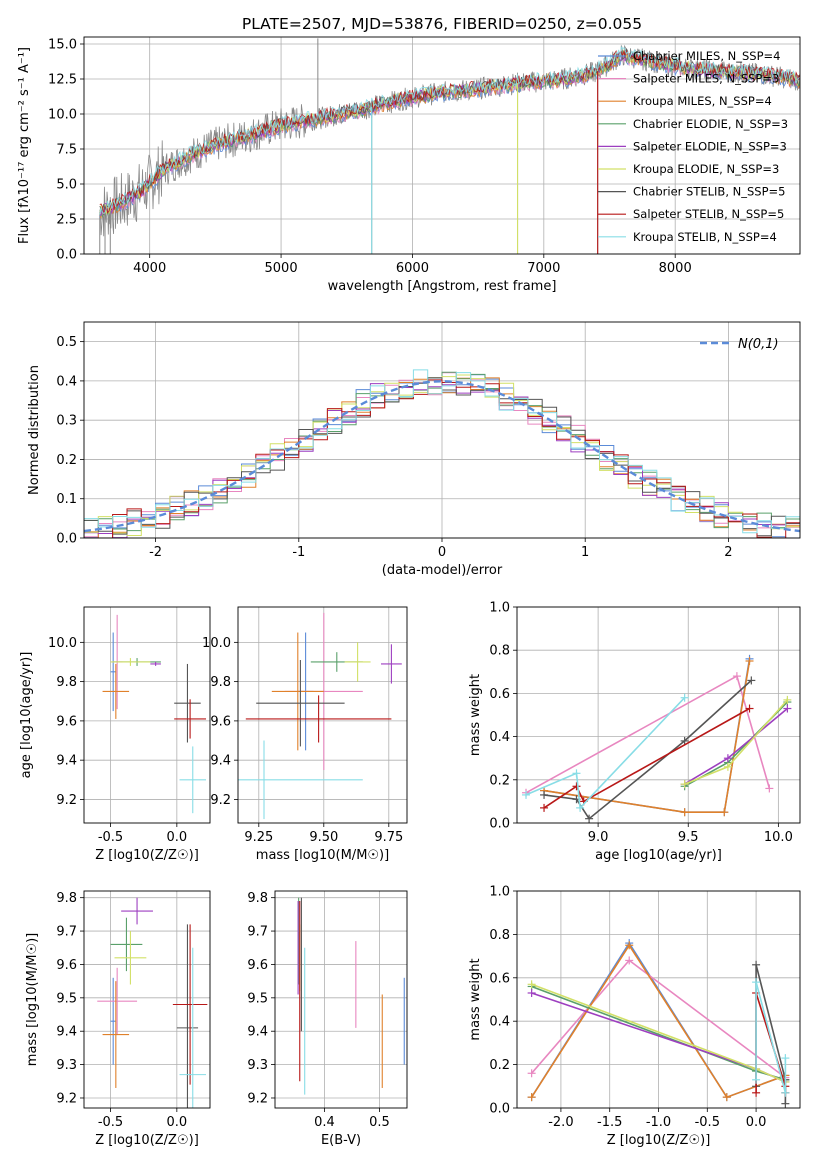  I want to click on normal-curve, so click(442, 456).